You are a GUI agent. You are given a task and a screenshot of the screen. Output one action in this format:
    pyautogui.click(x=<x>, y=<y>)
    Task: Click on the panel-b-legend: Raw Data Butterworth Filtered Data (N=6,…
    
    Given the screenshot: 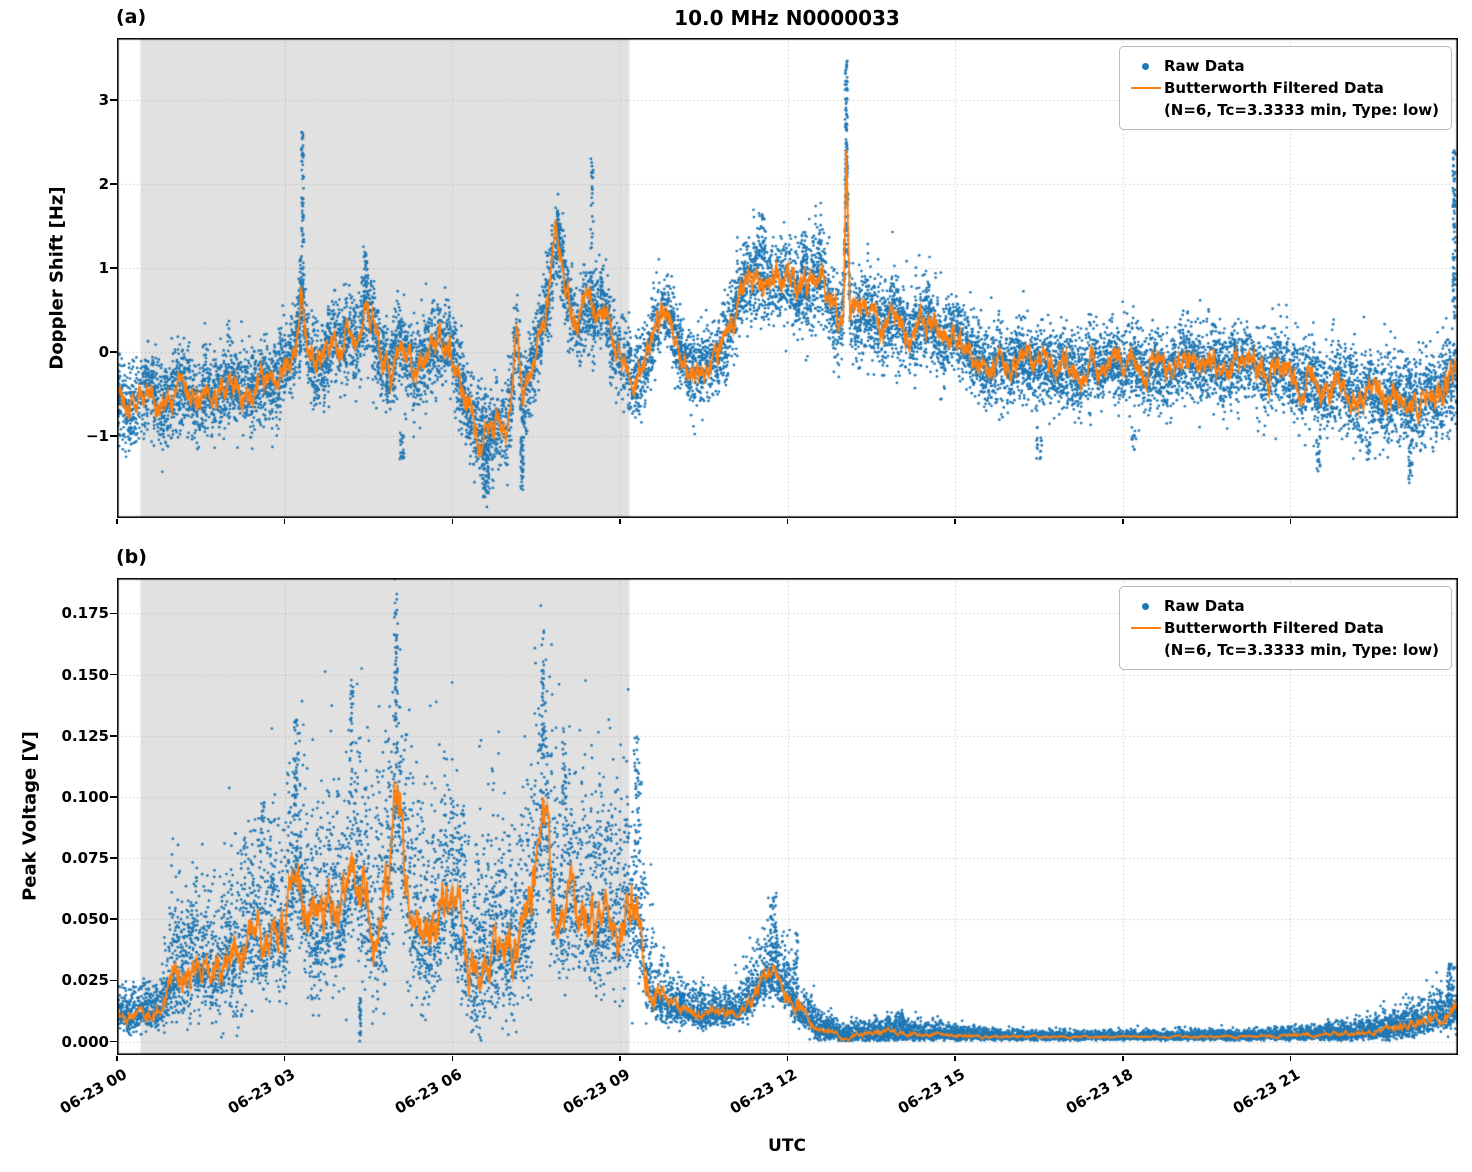 What is the action you would take?
    pyautogui.click(x=1285, y=628)
    